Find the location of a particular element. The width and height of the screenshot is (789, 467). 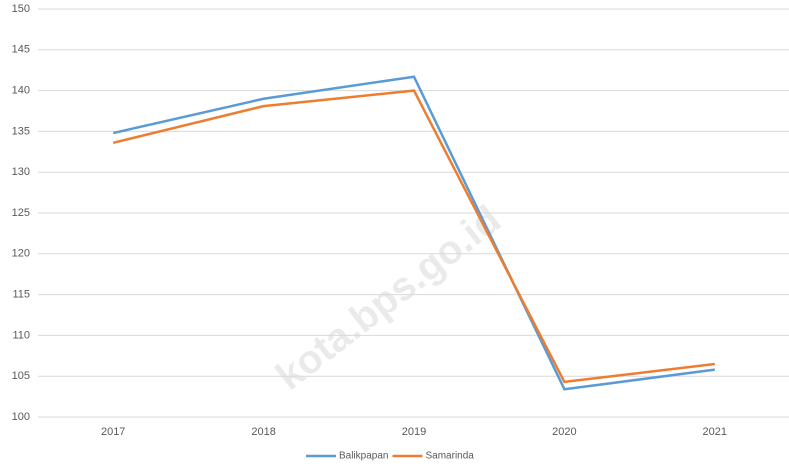

y-tick-label: 115 is located at coordinates (21, 295).